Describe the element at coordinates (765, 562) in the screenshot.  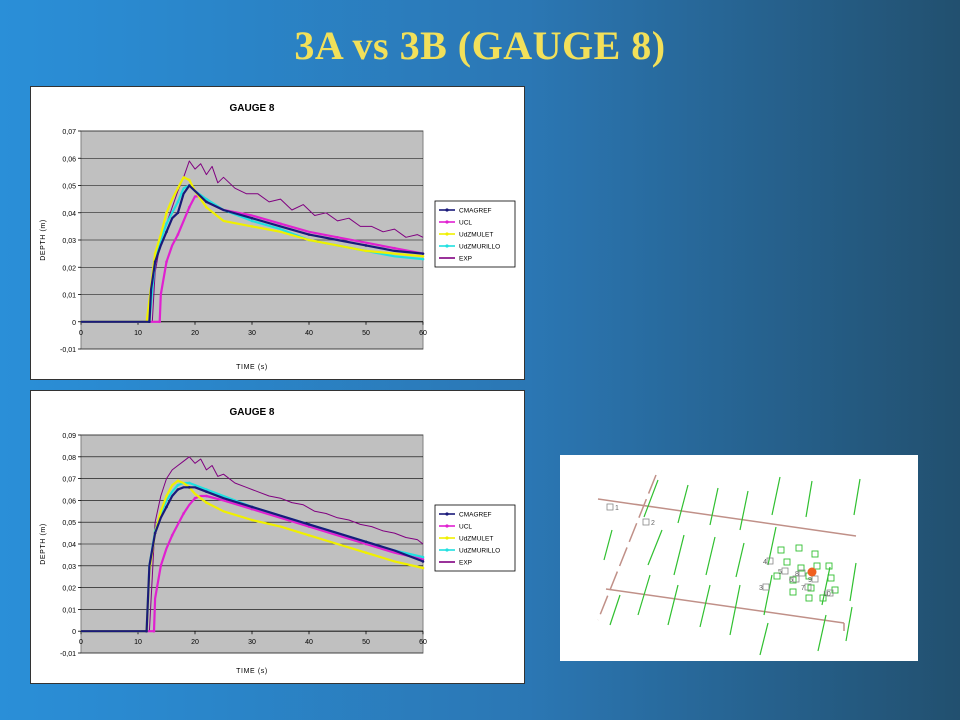
I see `gauge-label: 4` at that location.